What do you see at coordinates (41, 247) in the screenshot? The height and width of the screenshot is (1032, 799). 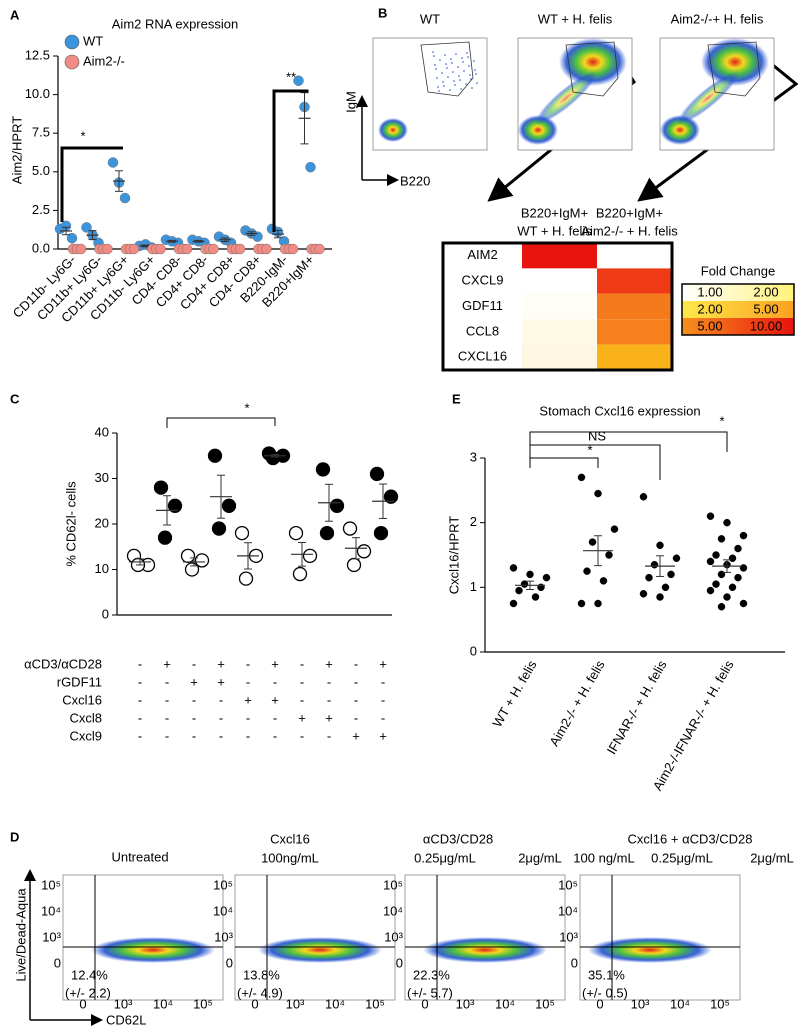 I see `y-tick-label: 0.0` at bounding box center [41, 247].